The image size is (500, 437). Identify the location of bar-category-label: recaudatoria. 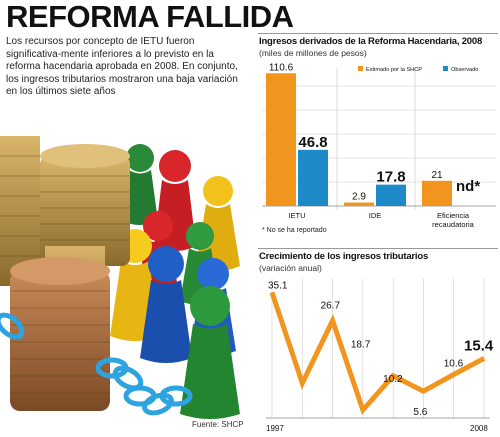
(453, 224).